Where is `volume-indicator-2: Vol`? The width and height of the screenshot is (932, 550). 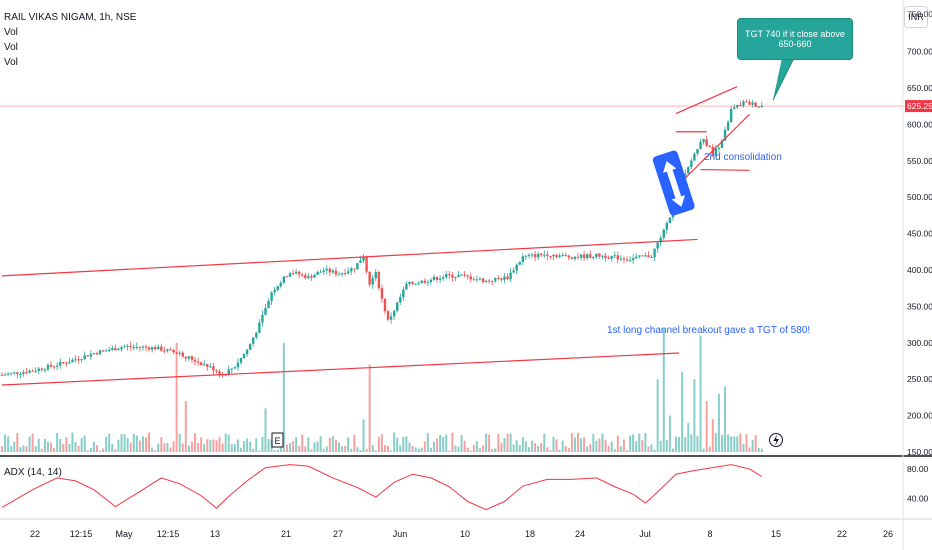 volume-indicator-2: Vol is located at coordinates (11, 47).